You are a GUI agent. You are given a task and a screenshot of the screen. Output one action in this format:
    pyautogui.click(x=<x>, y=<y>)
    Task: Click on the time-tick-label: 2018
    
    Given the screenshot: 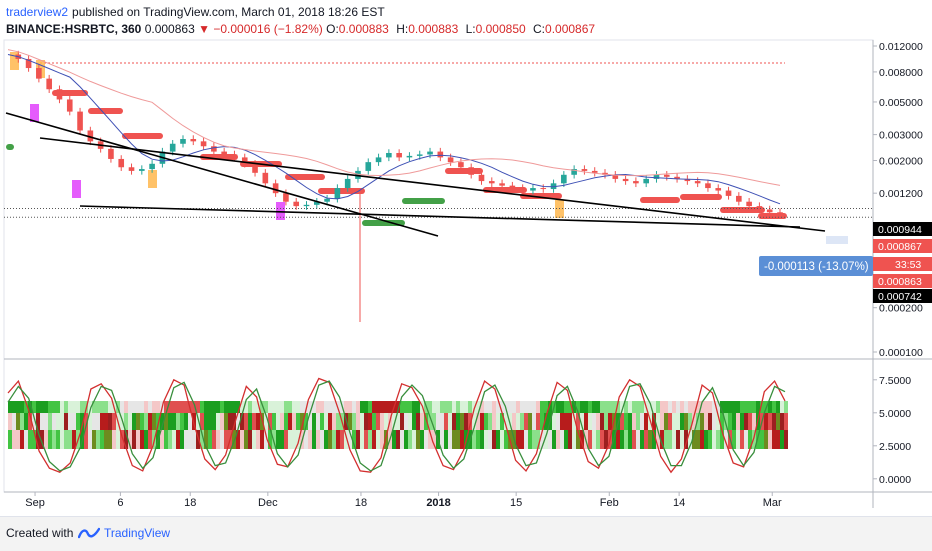 What is the action you would take?
    pyautogui.click(x=438, y=503)
    